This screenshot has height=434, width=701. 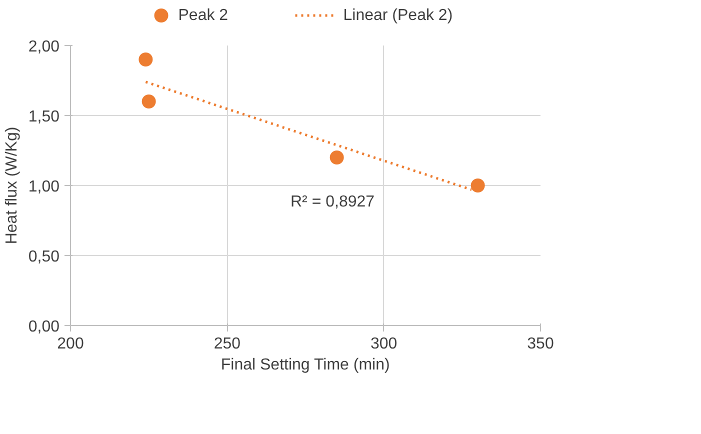 I want to click on y-tick-label: 0,00, so click(x=44, y=327).